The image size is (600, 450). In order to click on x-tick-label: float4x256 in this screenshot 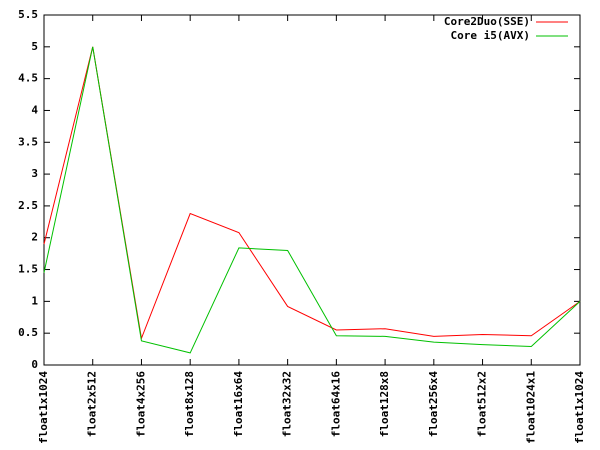, I will do `click(140, 404)`.